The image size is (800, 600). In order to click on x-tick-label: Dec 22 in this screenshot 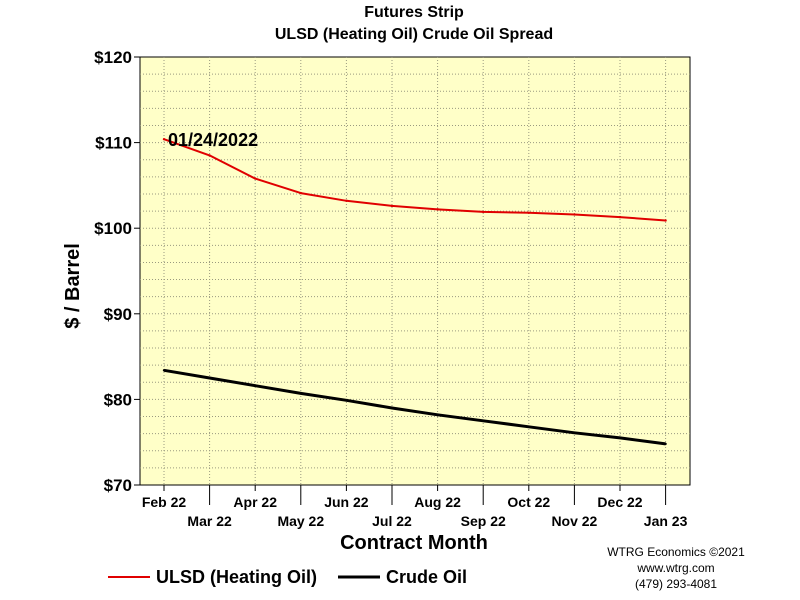, I will do `click(619, 502)`.